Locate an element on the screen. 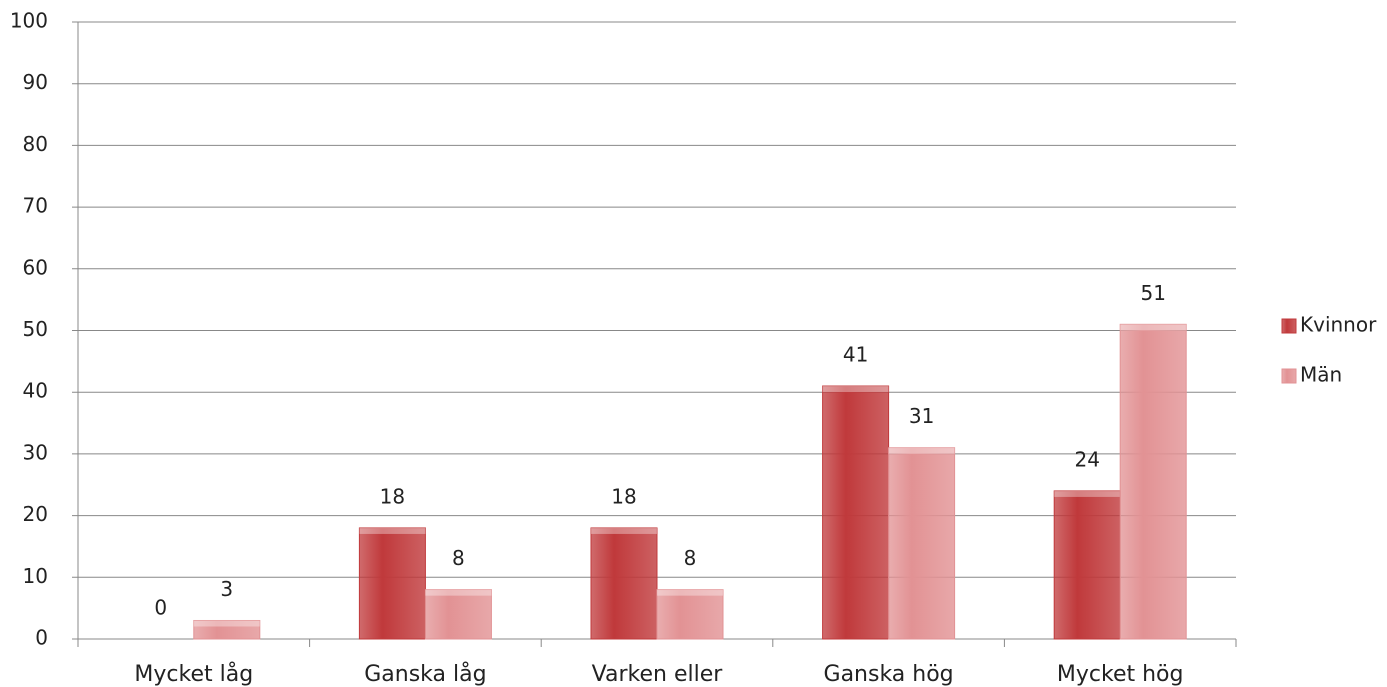  y-tick-label: 100 is located at coordinates (29, 21).